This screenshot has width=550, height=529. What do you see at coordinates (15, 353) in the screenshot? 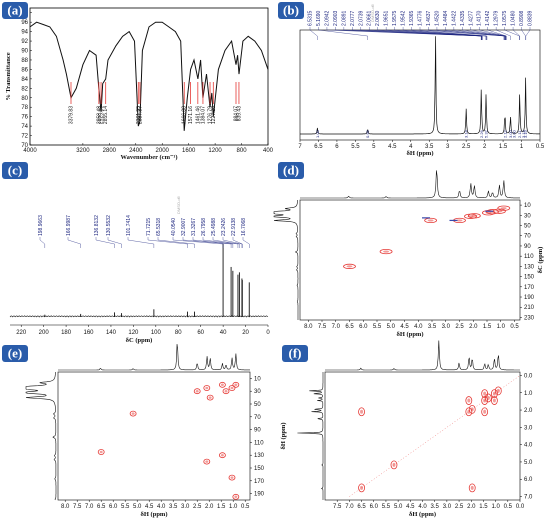
I see `panel-label: (e)` at bounding box center [15, 353].